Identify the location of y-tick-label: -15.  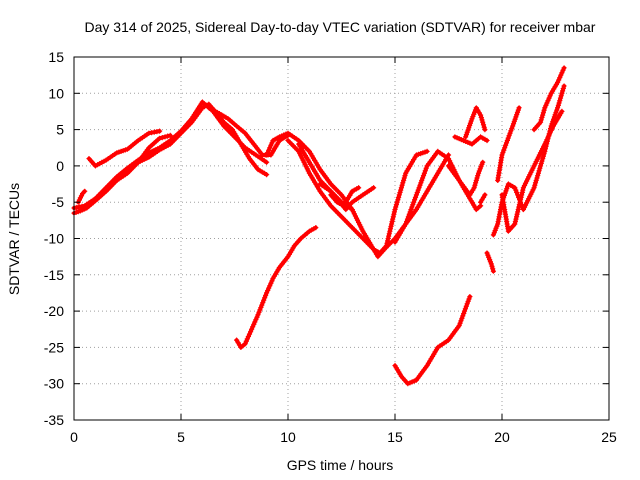
(54, 275).